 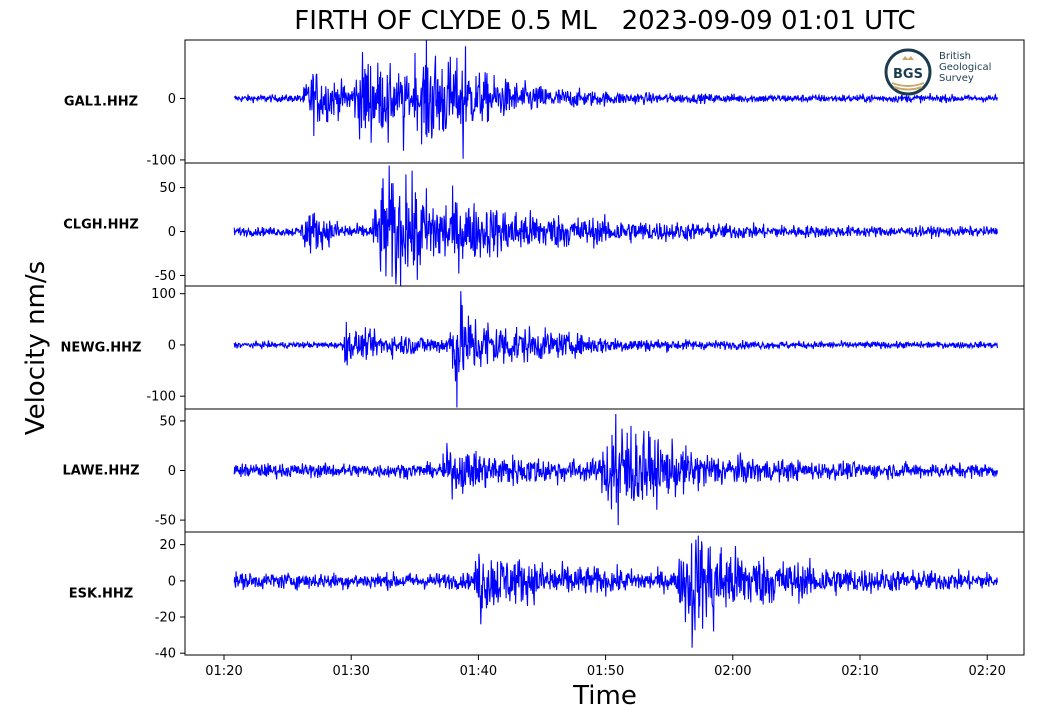 What do you see at coordinates (36, 348) in the screenshot?
I see `y-axis-label: Velocity nm/s` at bounding box center [36, 348].